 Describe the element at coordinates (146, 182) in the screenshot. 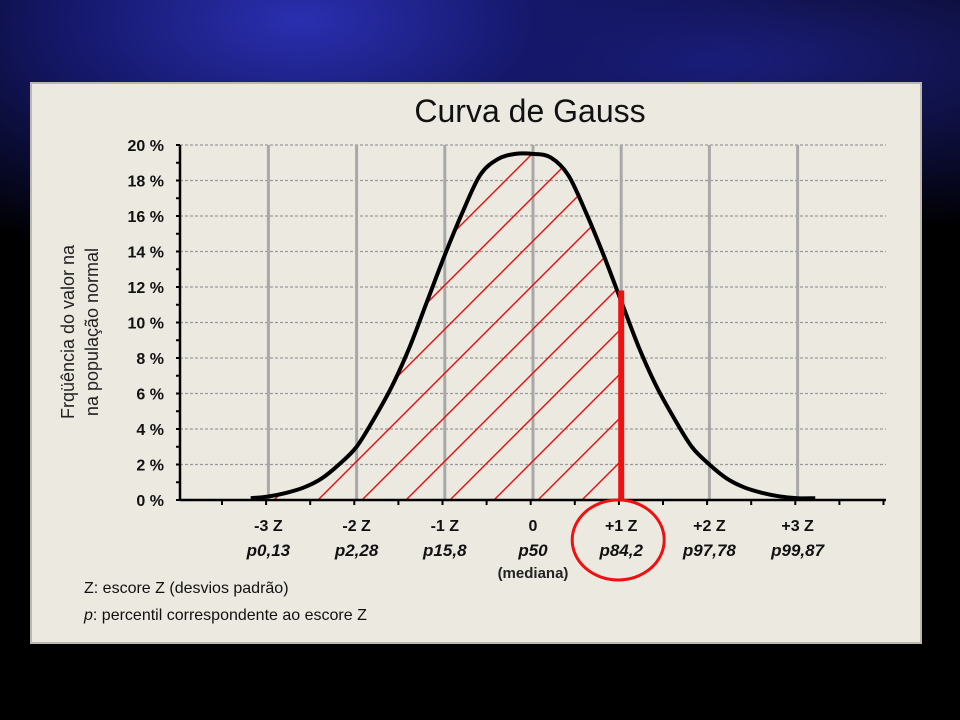

I see `y-tick-label-9: 18 %` at that location.